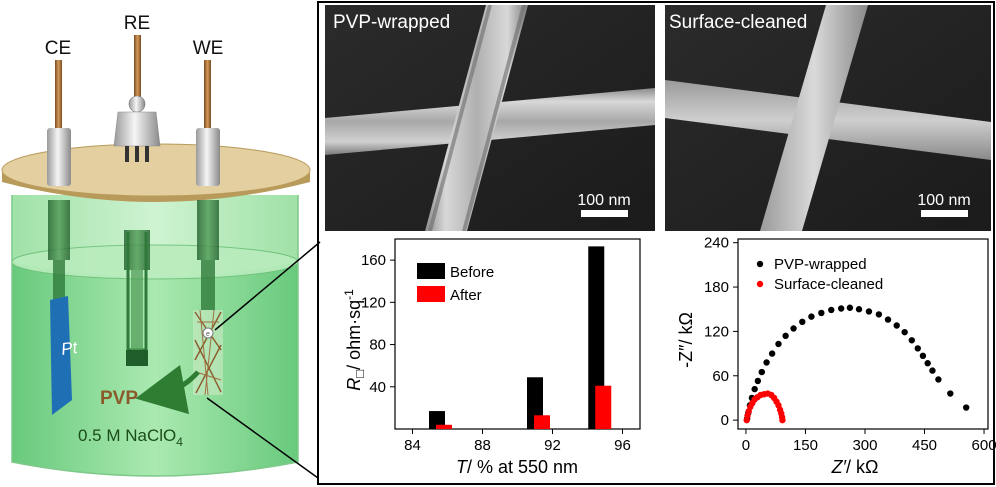 The image size is (996, 487). What do you see at coordinates (373, 302) in the screenshot?
I see `bar-y-tick-label: 120` at bounding box center [373, 302].